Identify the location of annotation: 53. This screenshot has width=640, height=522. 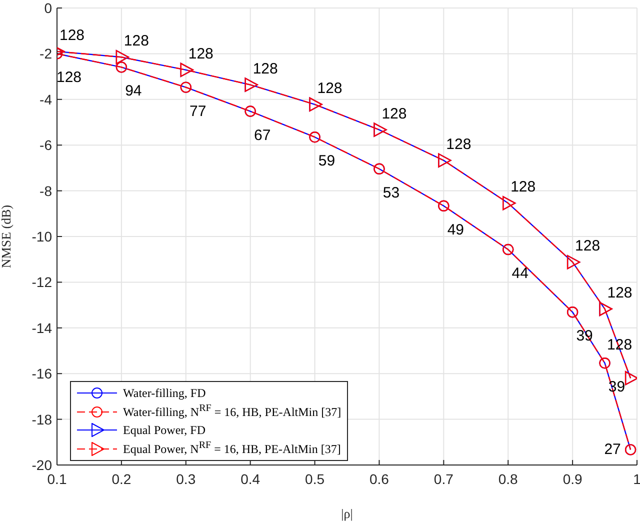
(391, 193).